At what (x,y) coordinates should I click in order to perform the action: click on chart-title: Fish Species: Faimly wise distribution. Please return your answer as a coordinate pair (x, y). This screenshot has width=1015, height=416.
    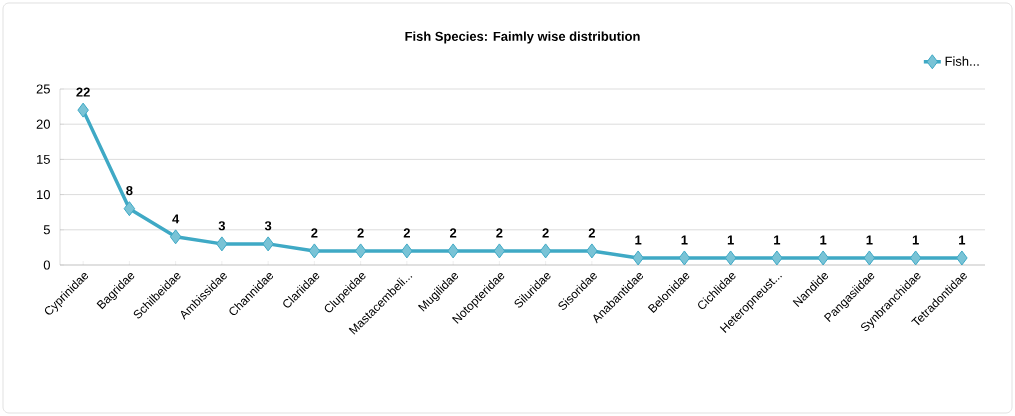
    Looking at the image, I should click on (522, 37).